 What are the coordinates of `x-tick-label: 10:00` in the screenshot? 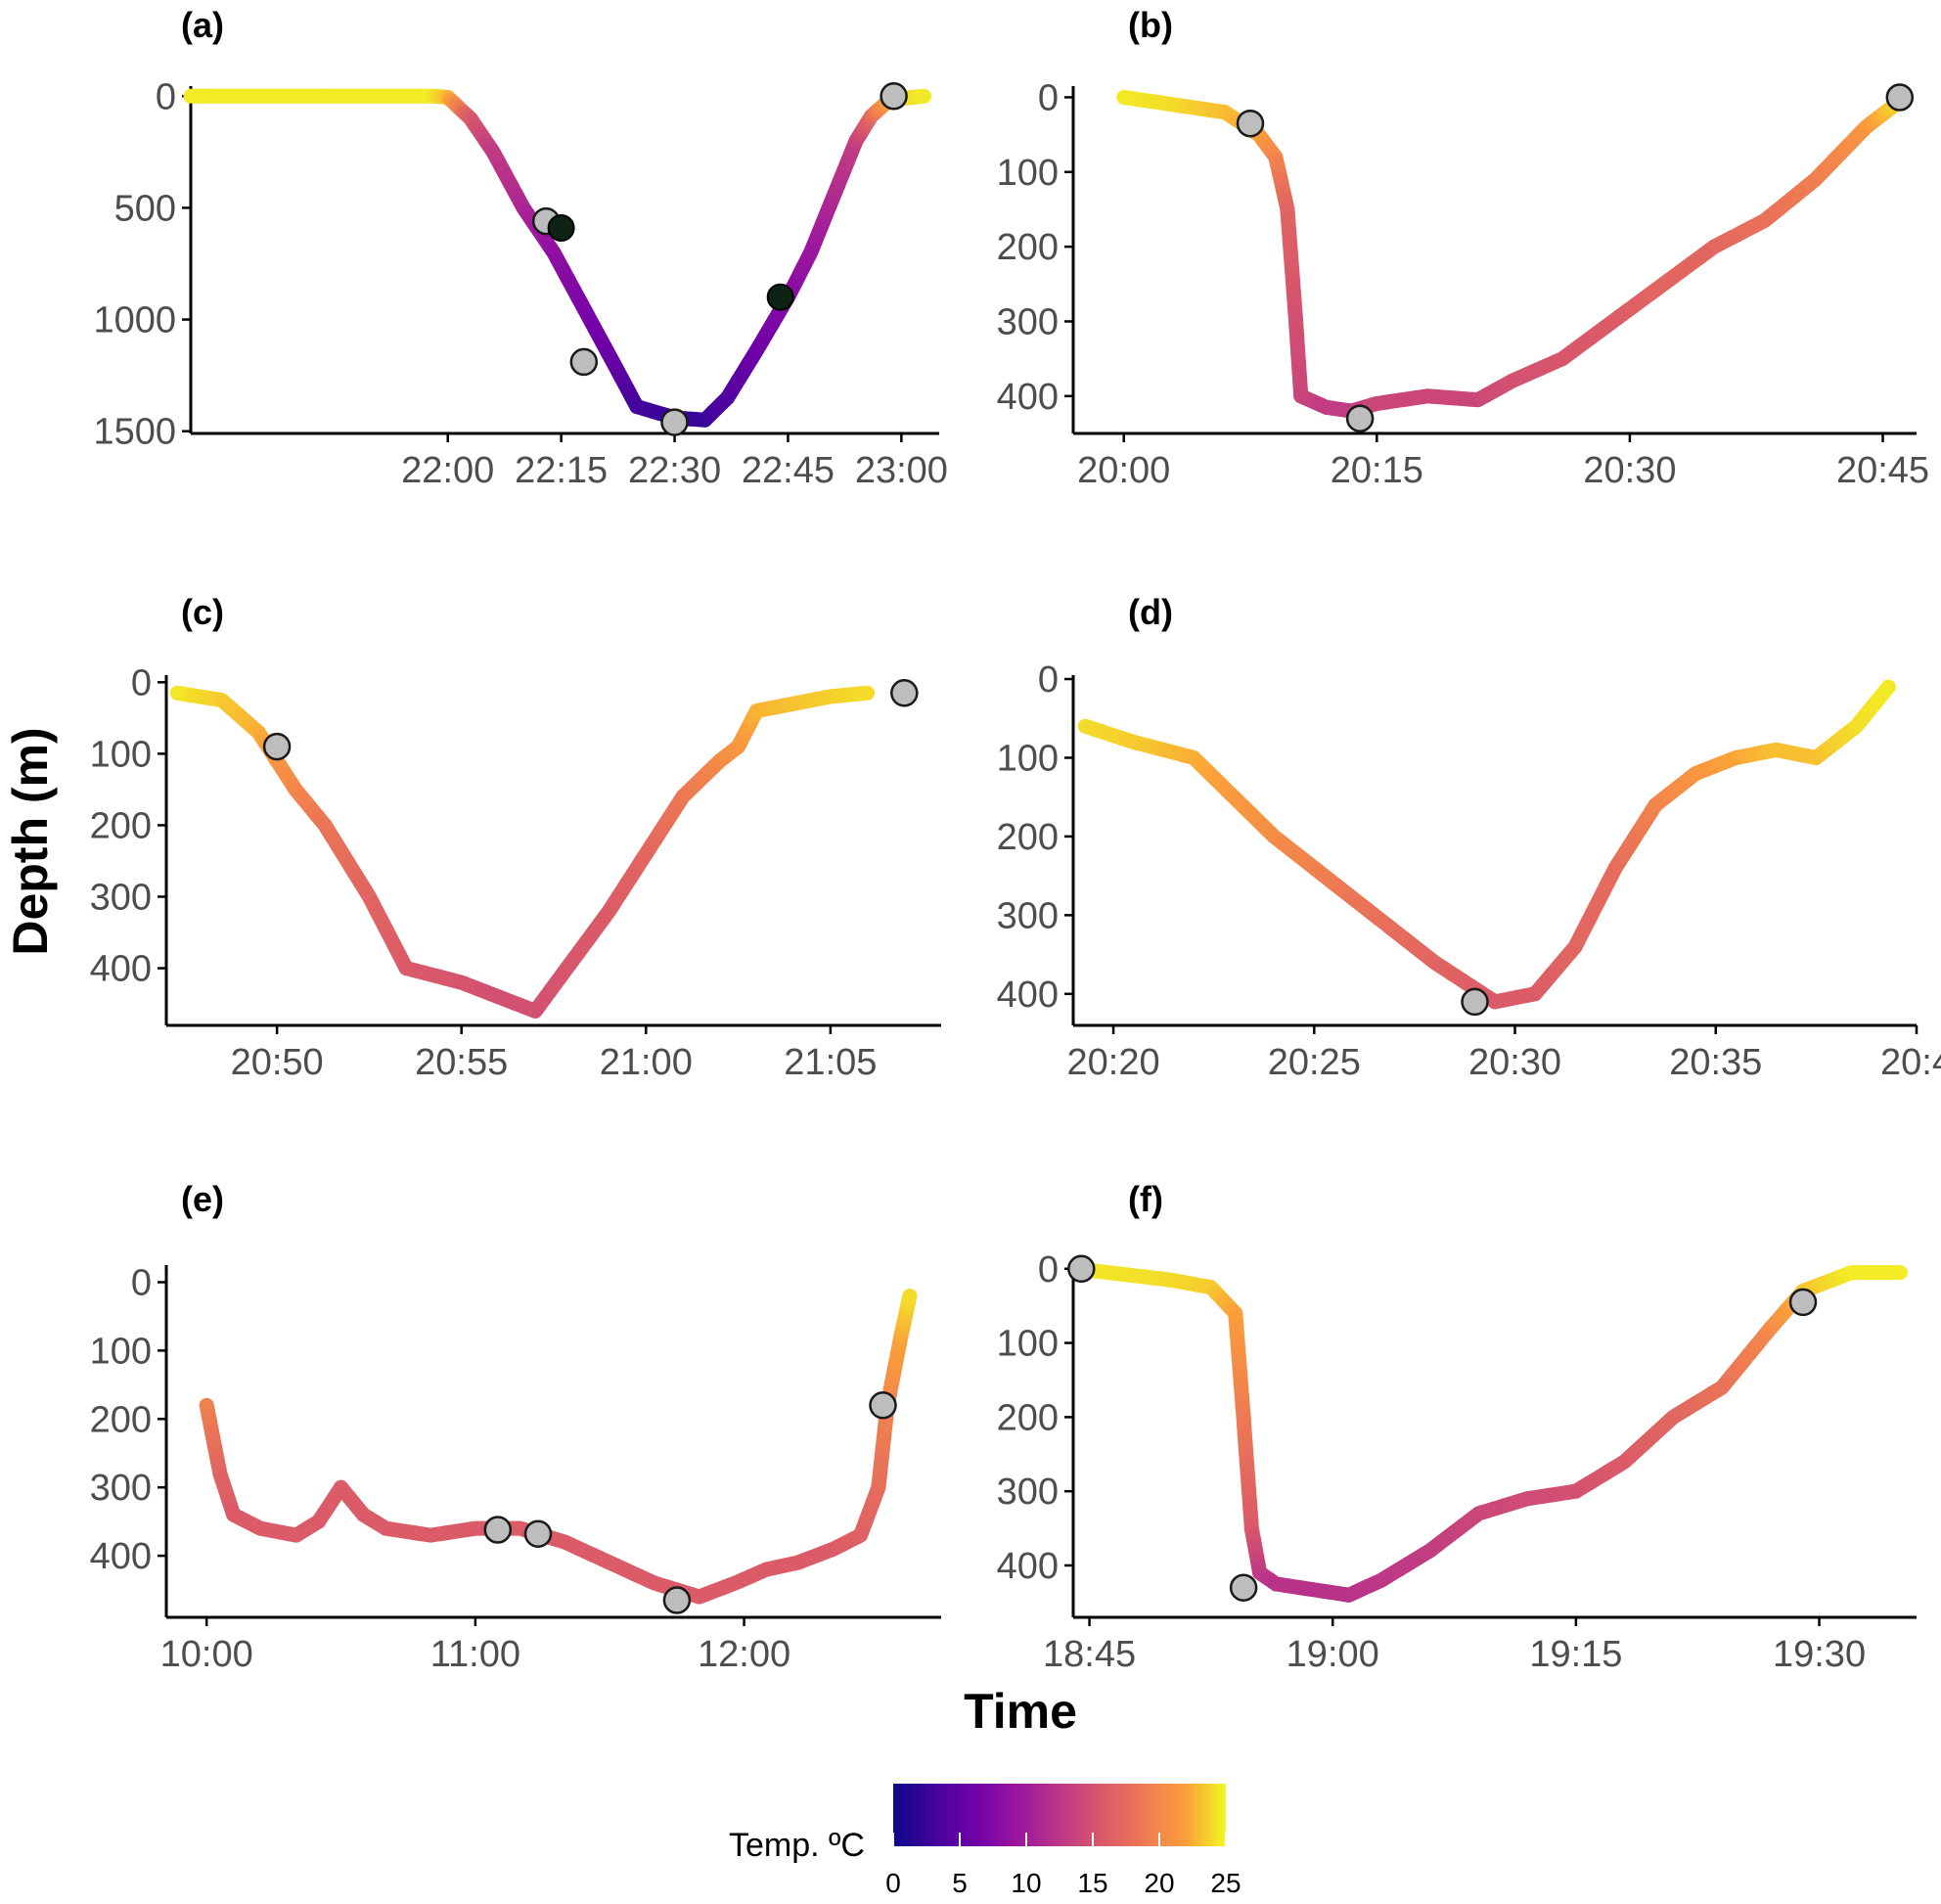 It's located at (206, 1654).